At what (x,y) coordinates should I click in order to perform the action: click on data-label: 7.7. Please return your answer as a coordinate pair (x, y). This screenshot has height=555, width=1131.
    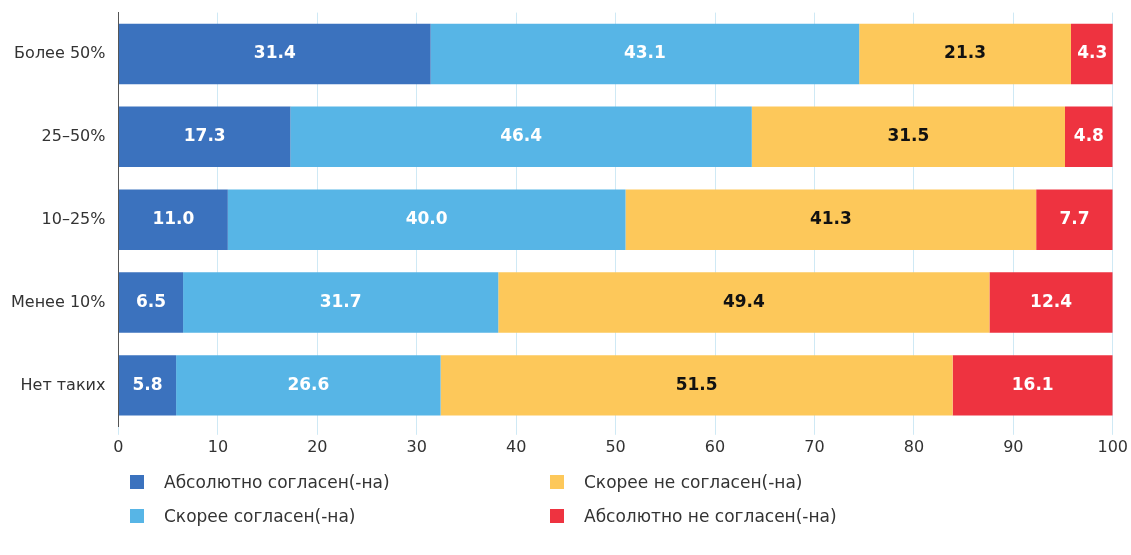
    Looking at the image, I should click on (1074, 218).